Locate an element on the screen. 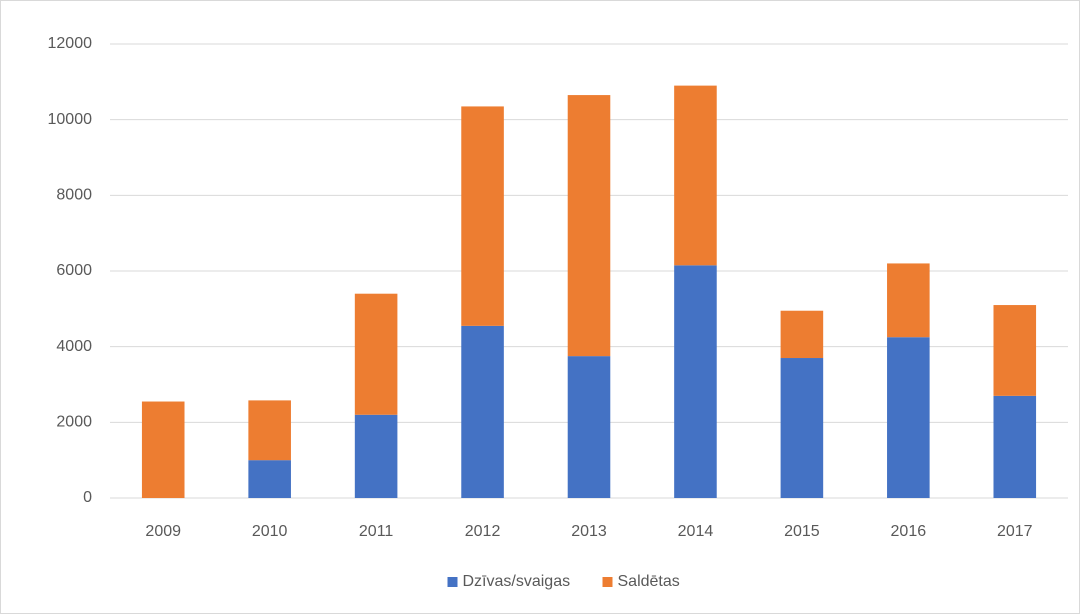 Image resolution: width=1081 pixels, height=615 pixels. y-tick-label: 10000 is located at coordinates (70, 119).